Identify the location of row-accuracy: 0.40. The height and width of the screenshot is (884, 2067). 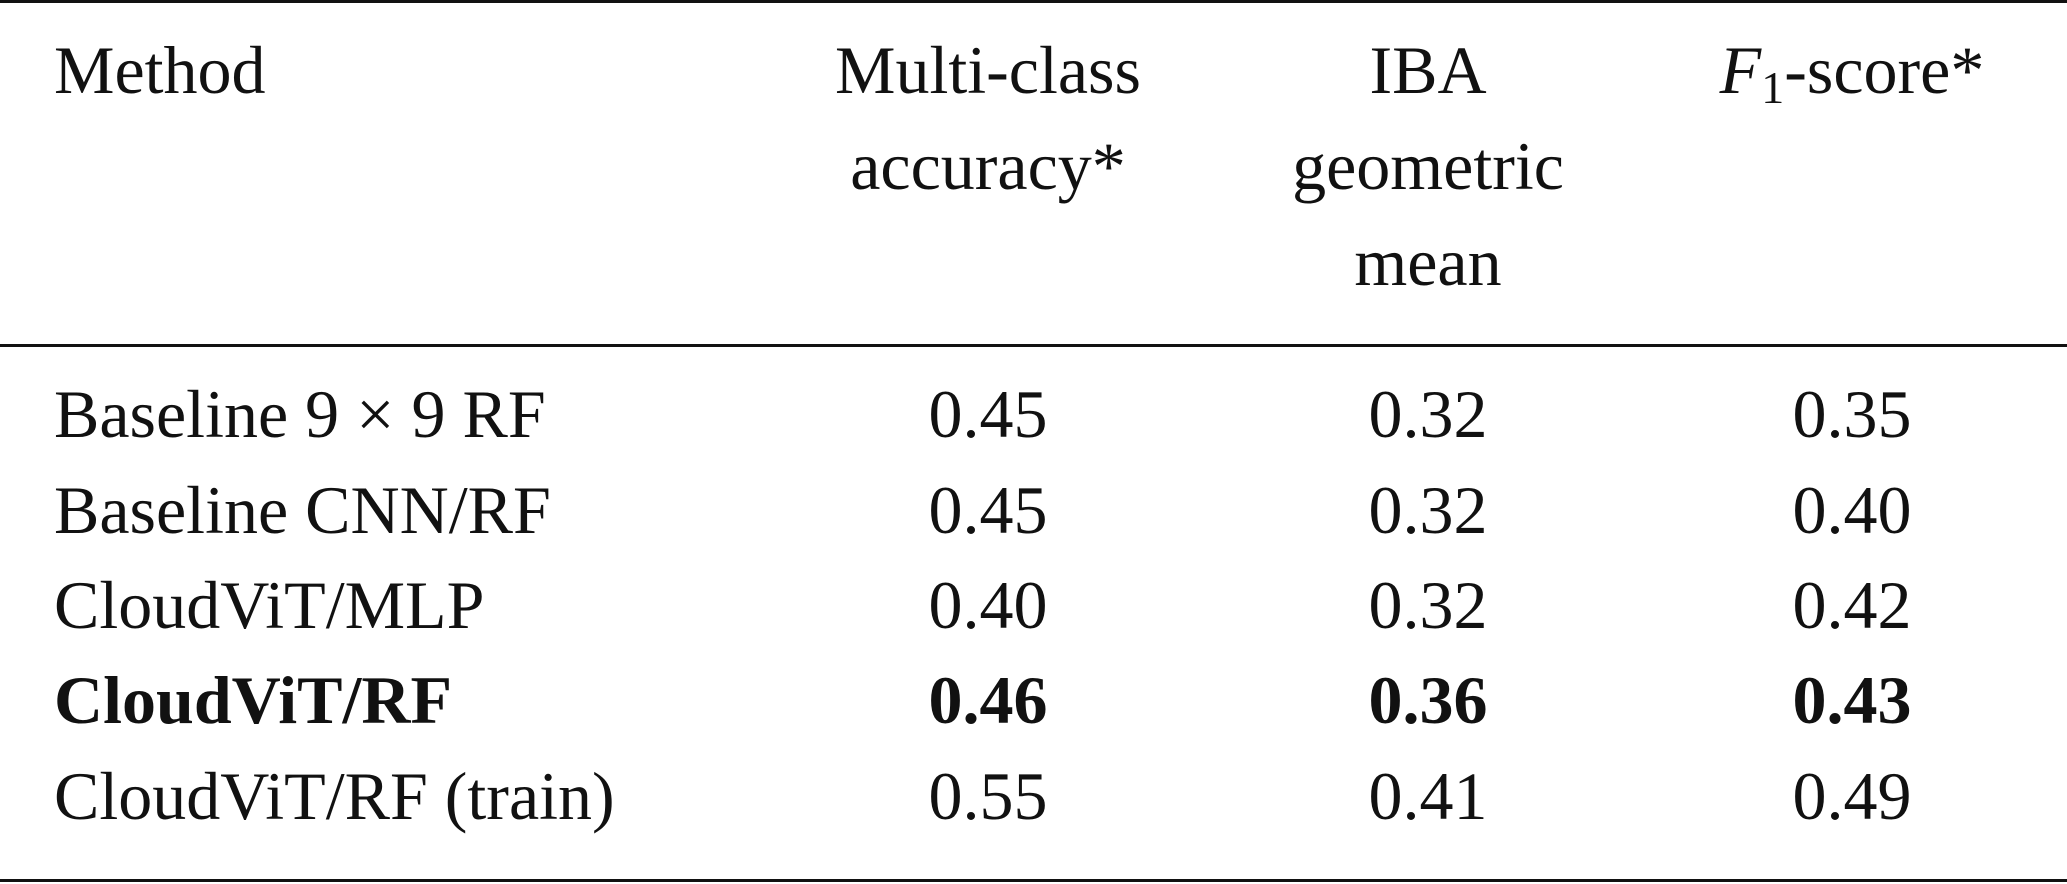
(988, 605).